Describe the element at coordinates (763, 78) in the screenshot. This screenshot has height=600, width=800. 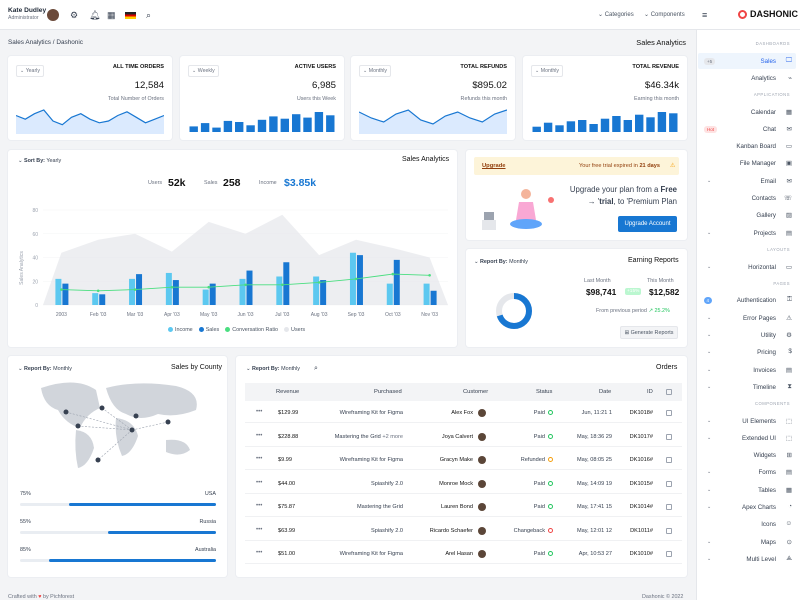
I see `sidebar-item-analytics: Analytics` at that location.